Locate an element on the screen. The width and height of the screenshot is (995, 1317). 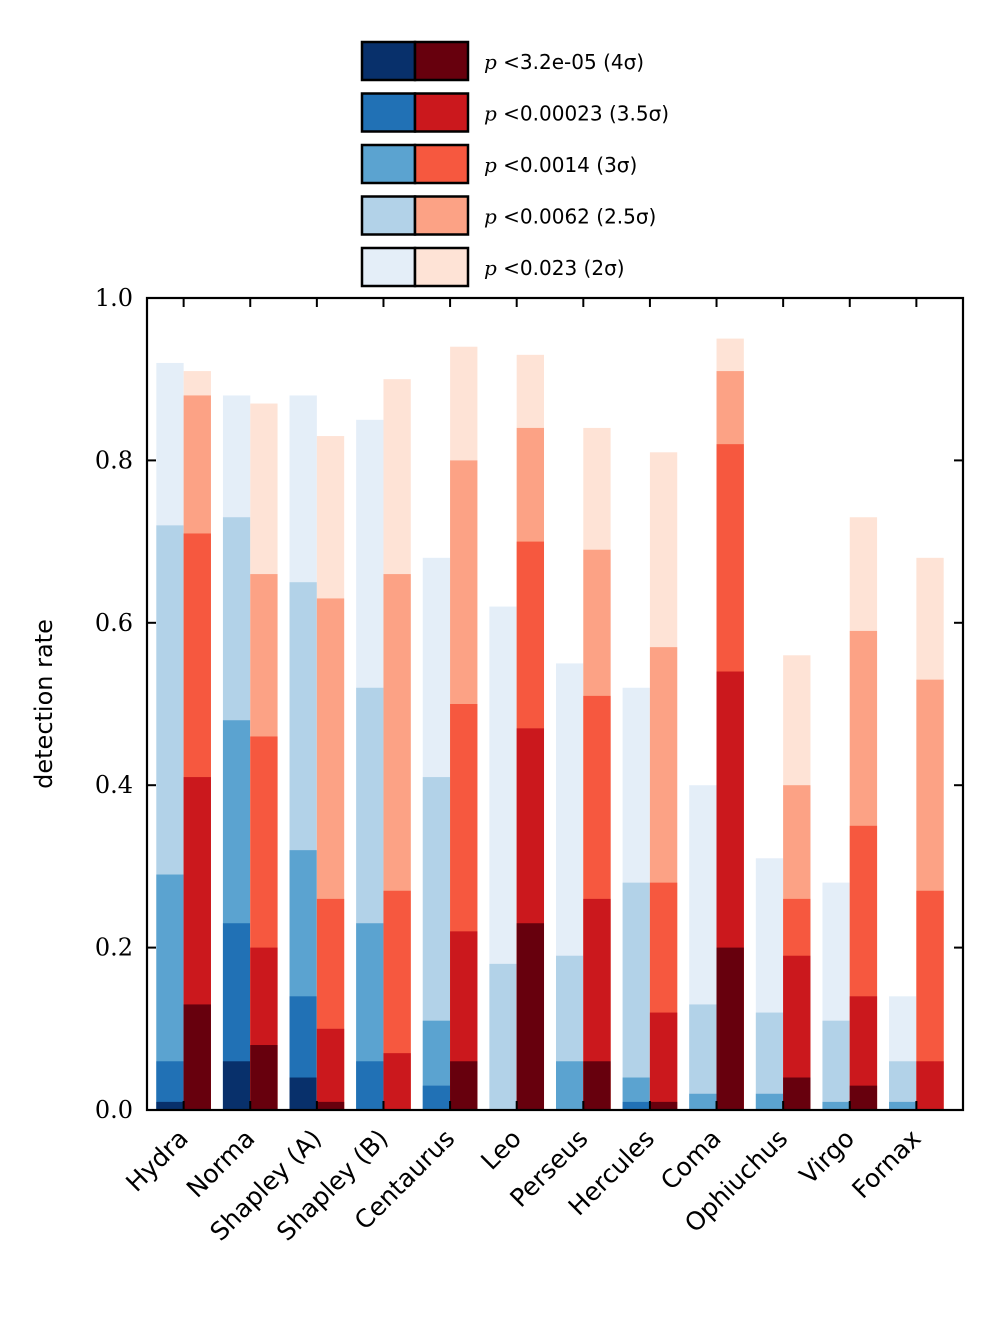
x-tick-label: Hydra is located at coordinates (157, 1161).